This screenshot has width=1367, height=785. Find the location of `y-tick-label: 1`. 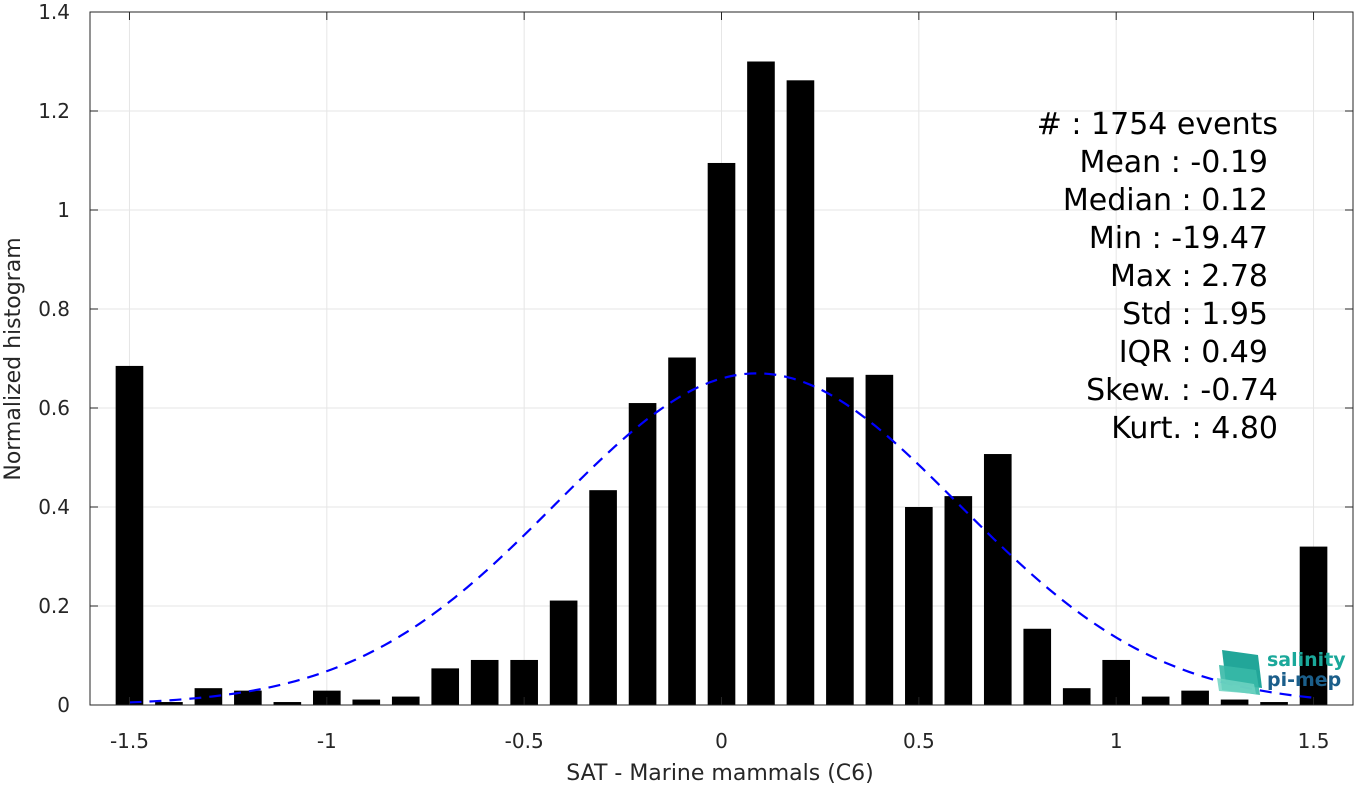

y-tick-label: 1 is located at coordinates (63, 210).